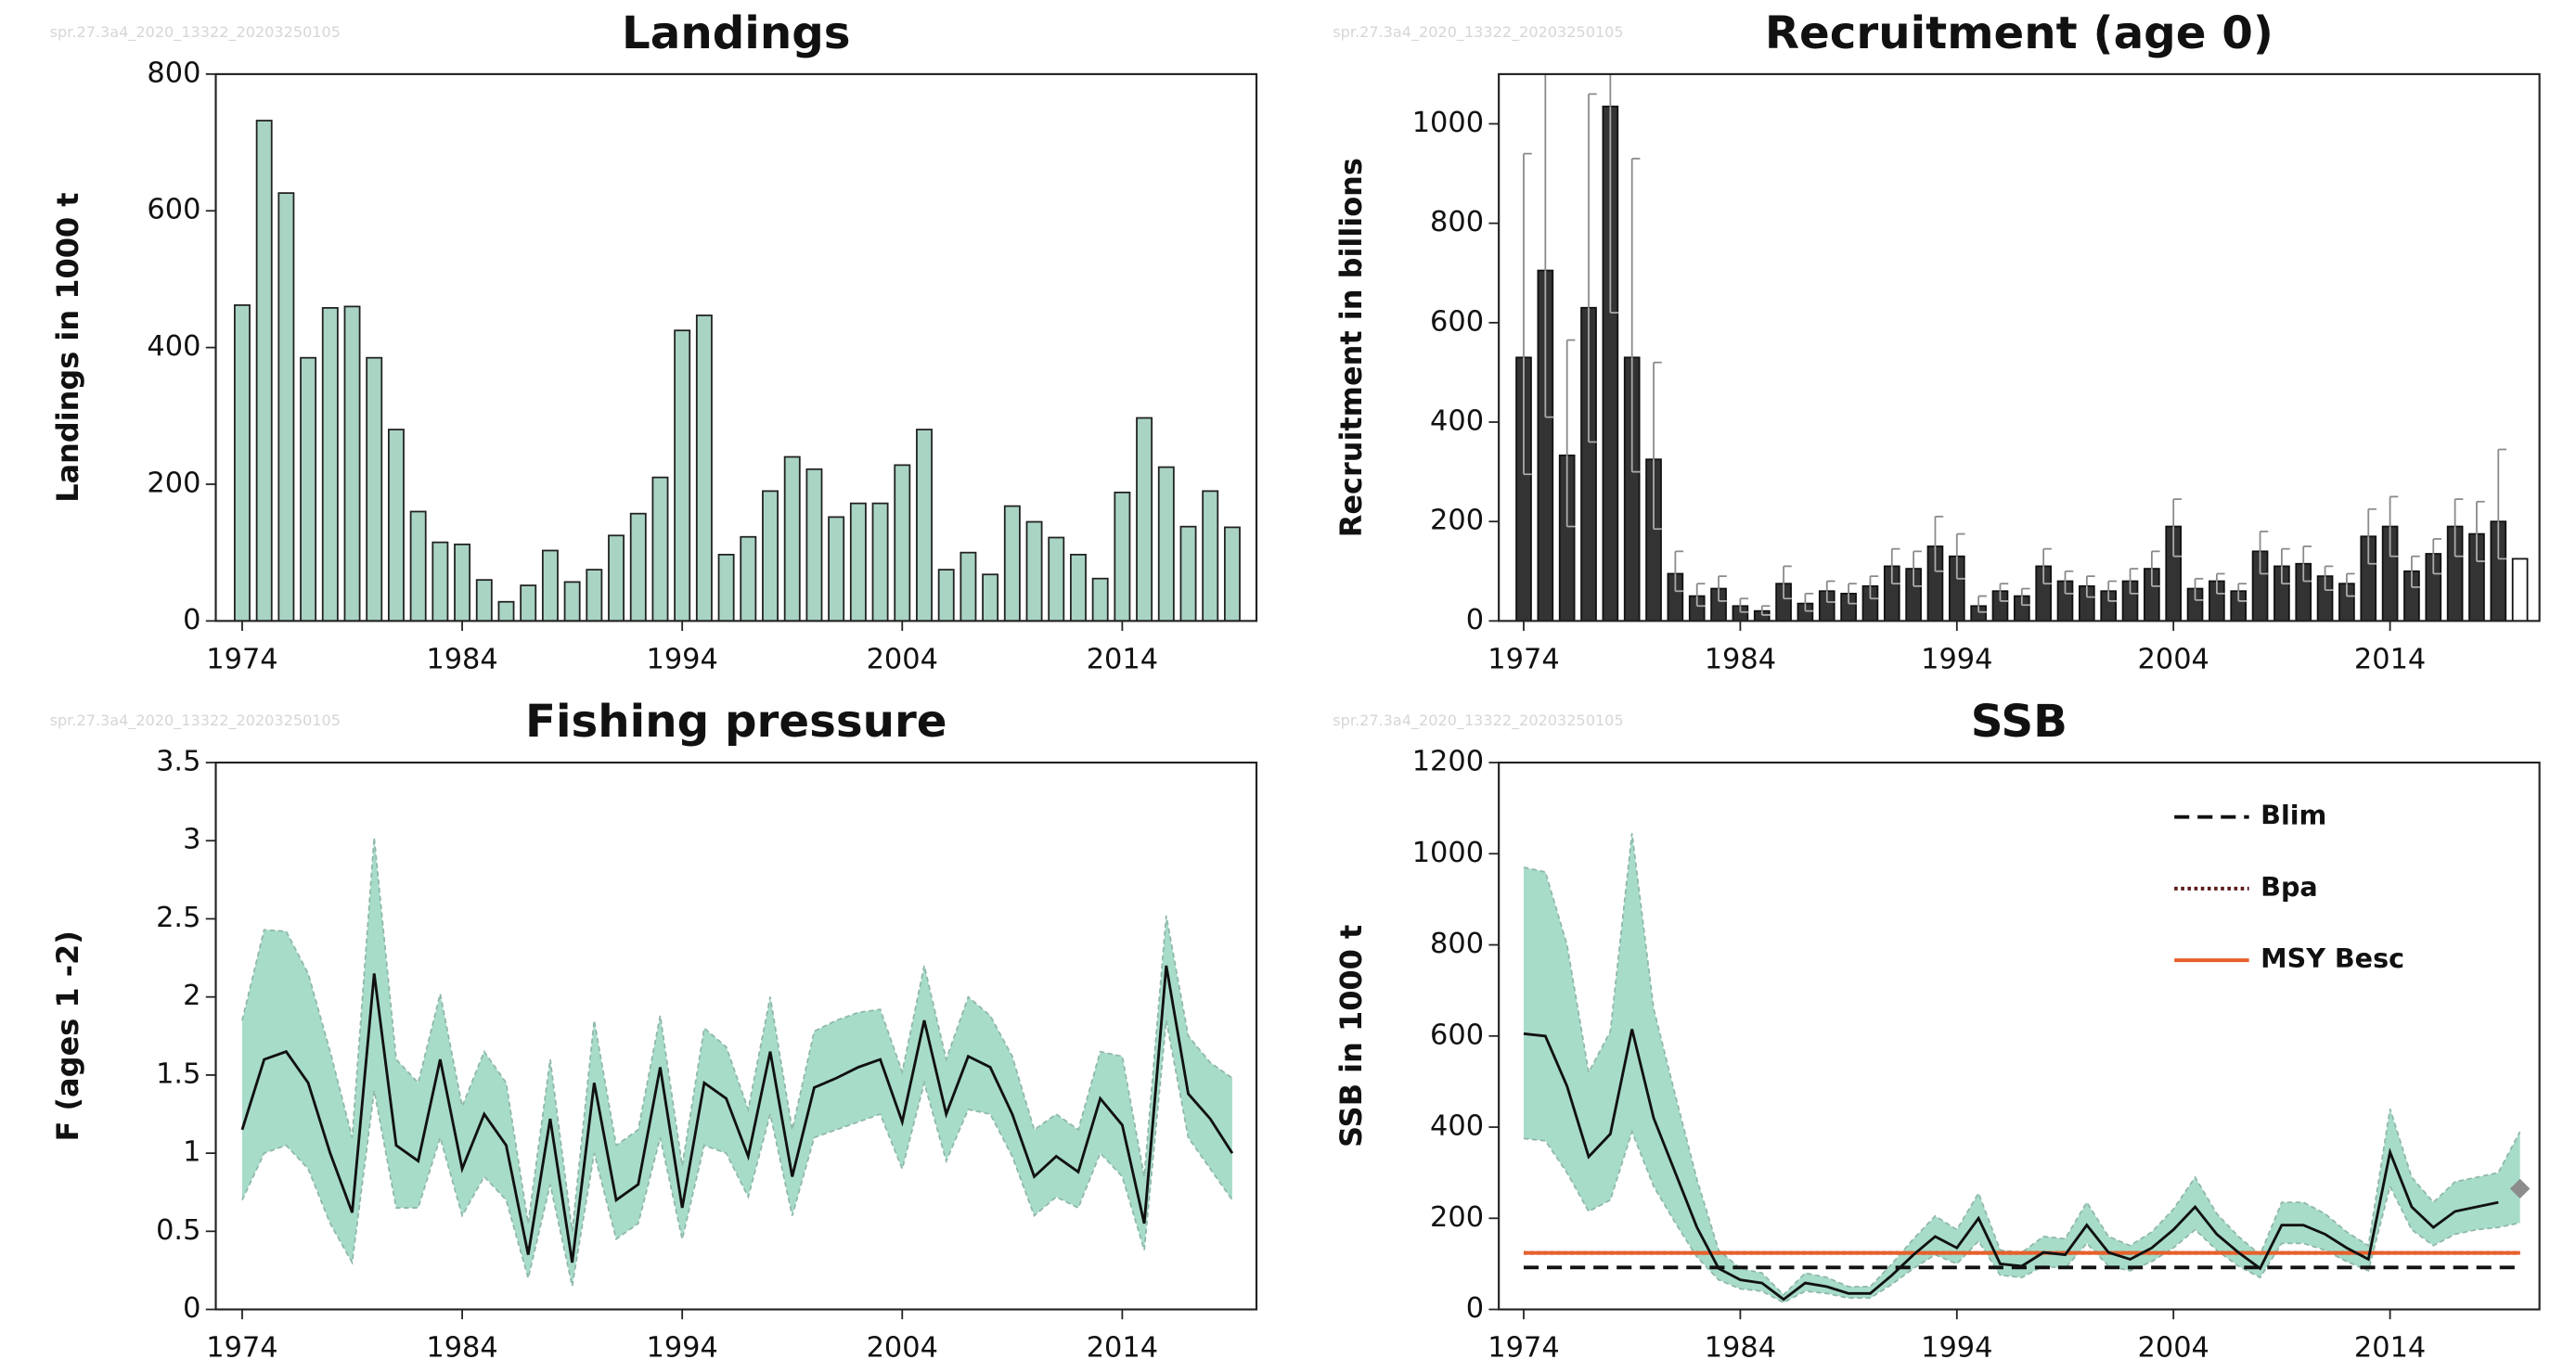 This screenshot has height=1372, width=2576. Describe the element at coordinates (1448, 762) in the screenshot. I see `y-tick-label: 1200` at that location.